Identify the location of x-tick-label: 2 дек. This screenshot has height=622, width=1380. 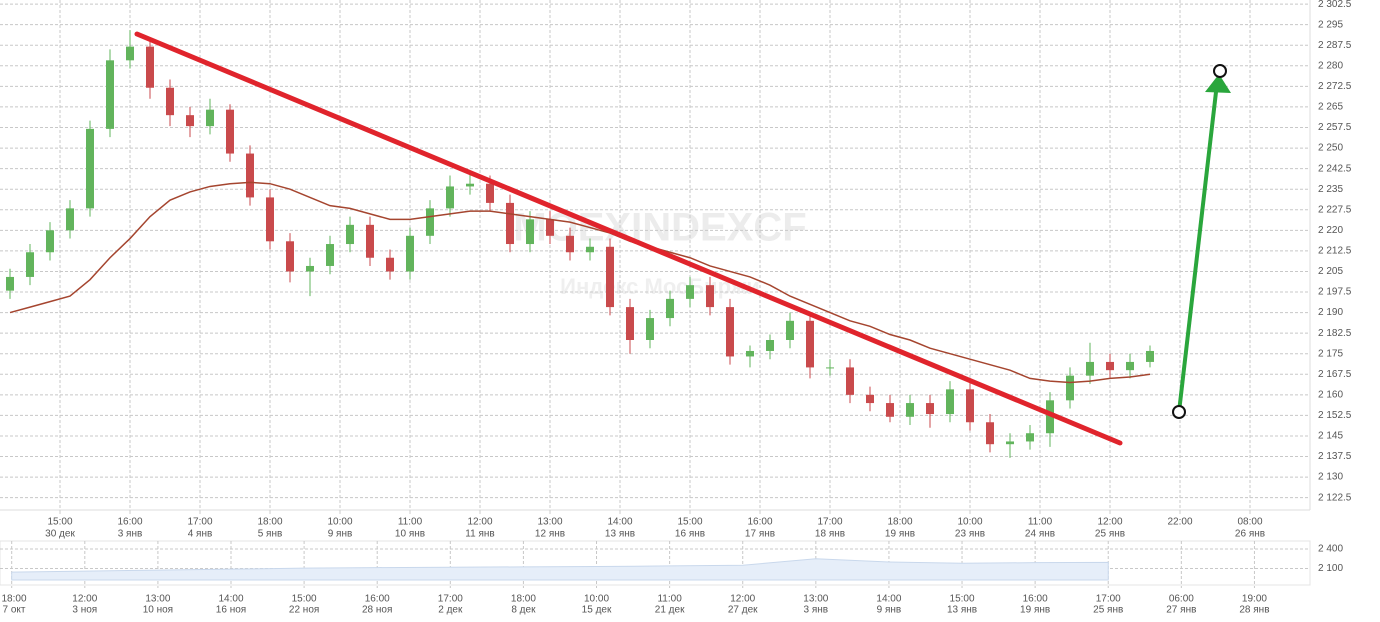
(450, 610).